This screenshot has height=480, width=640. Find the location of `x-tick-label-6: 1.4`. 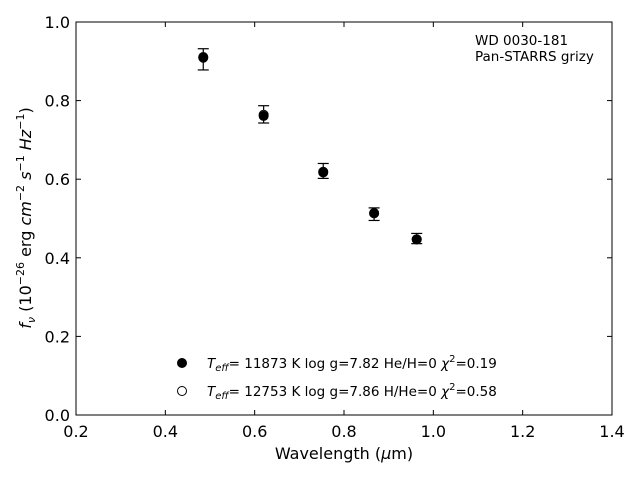

x-tick-label-6: 1.4 is located at coordinates (611, 431).